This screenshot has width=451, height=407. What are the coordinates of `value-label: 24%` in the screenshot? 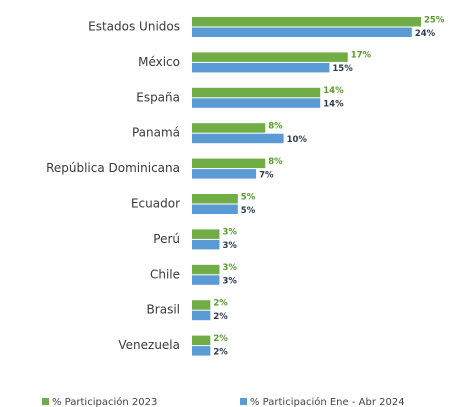 It's located at (425, 34).